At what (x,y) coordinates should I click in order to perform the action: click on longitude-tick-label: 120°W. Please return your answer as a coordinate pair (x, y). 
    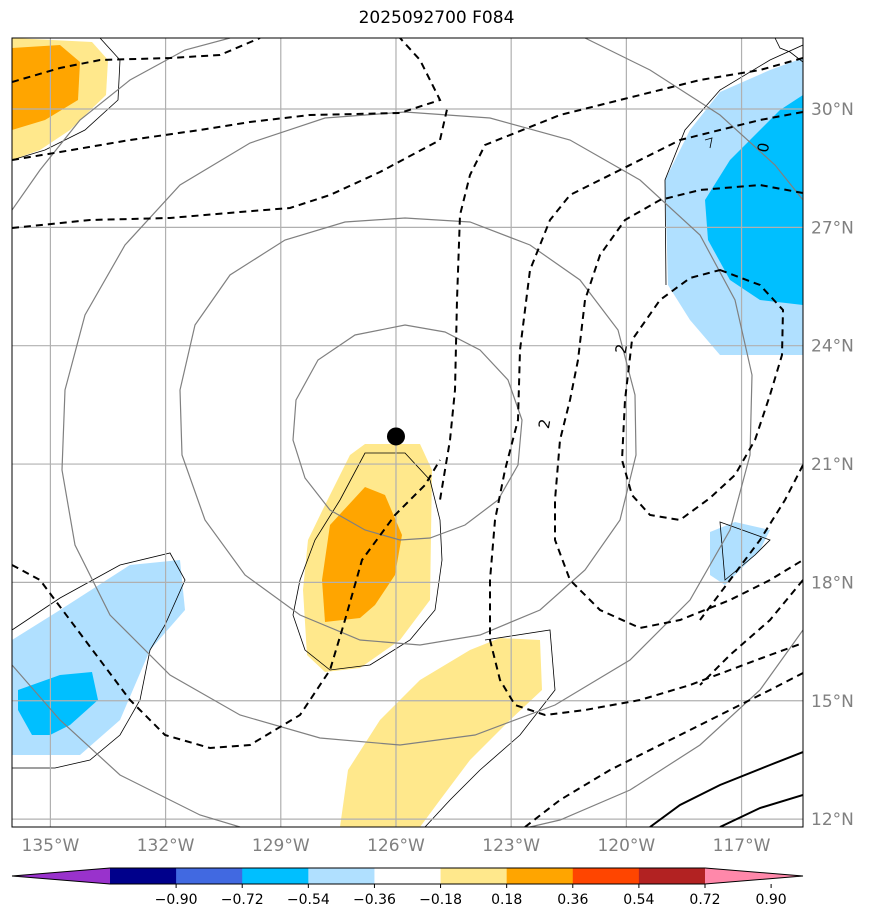
    Looking at the image, I should click on (626, 846).